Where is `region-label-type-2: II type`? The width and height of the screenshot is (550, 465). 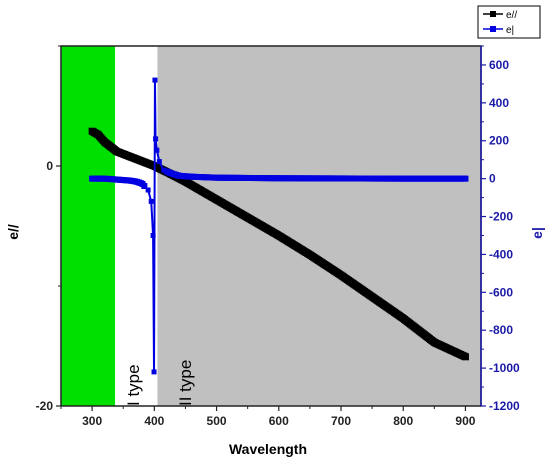
region-label-type-2: II type is located at coordinates (185, 383).